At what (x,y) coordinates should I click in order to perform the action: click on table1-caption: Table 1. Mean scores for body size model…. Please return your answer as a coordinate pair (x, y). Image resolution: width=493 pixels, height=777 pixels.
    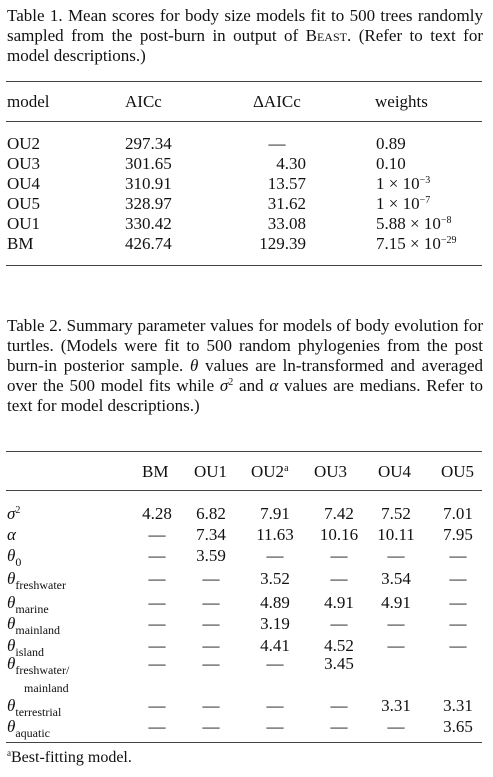
    Looking at the image, I should click on (245, 36).